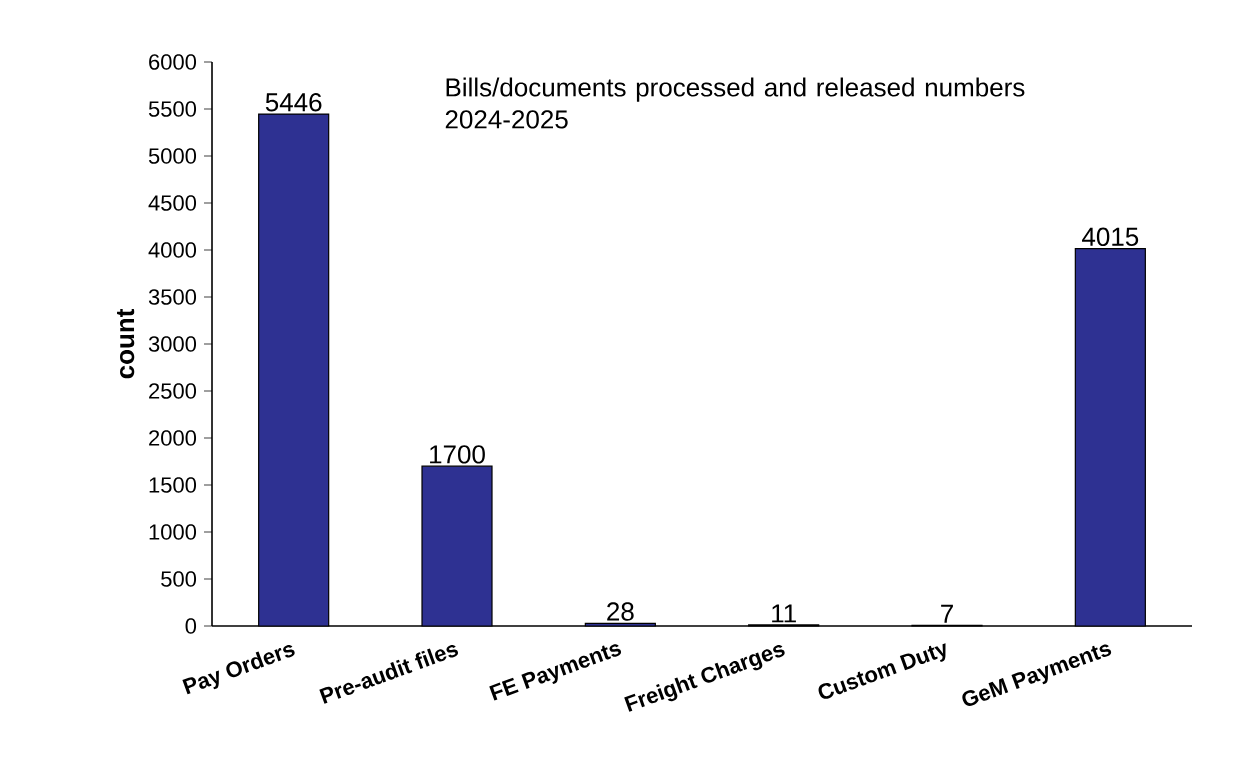 This screenshot has height=759, width=1254. Describe the element at coordinates (173, 438) in the screenshot. I see `y-tick-label: 2000` at that location.